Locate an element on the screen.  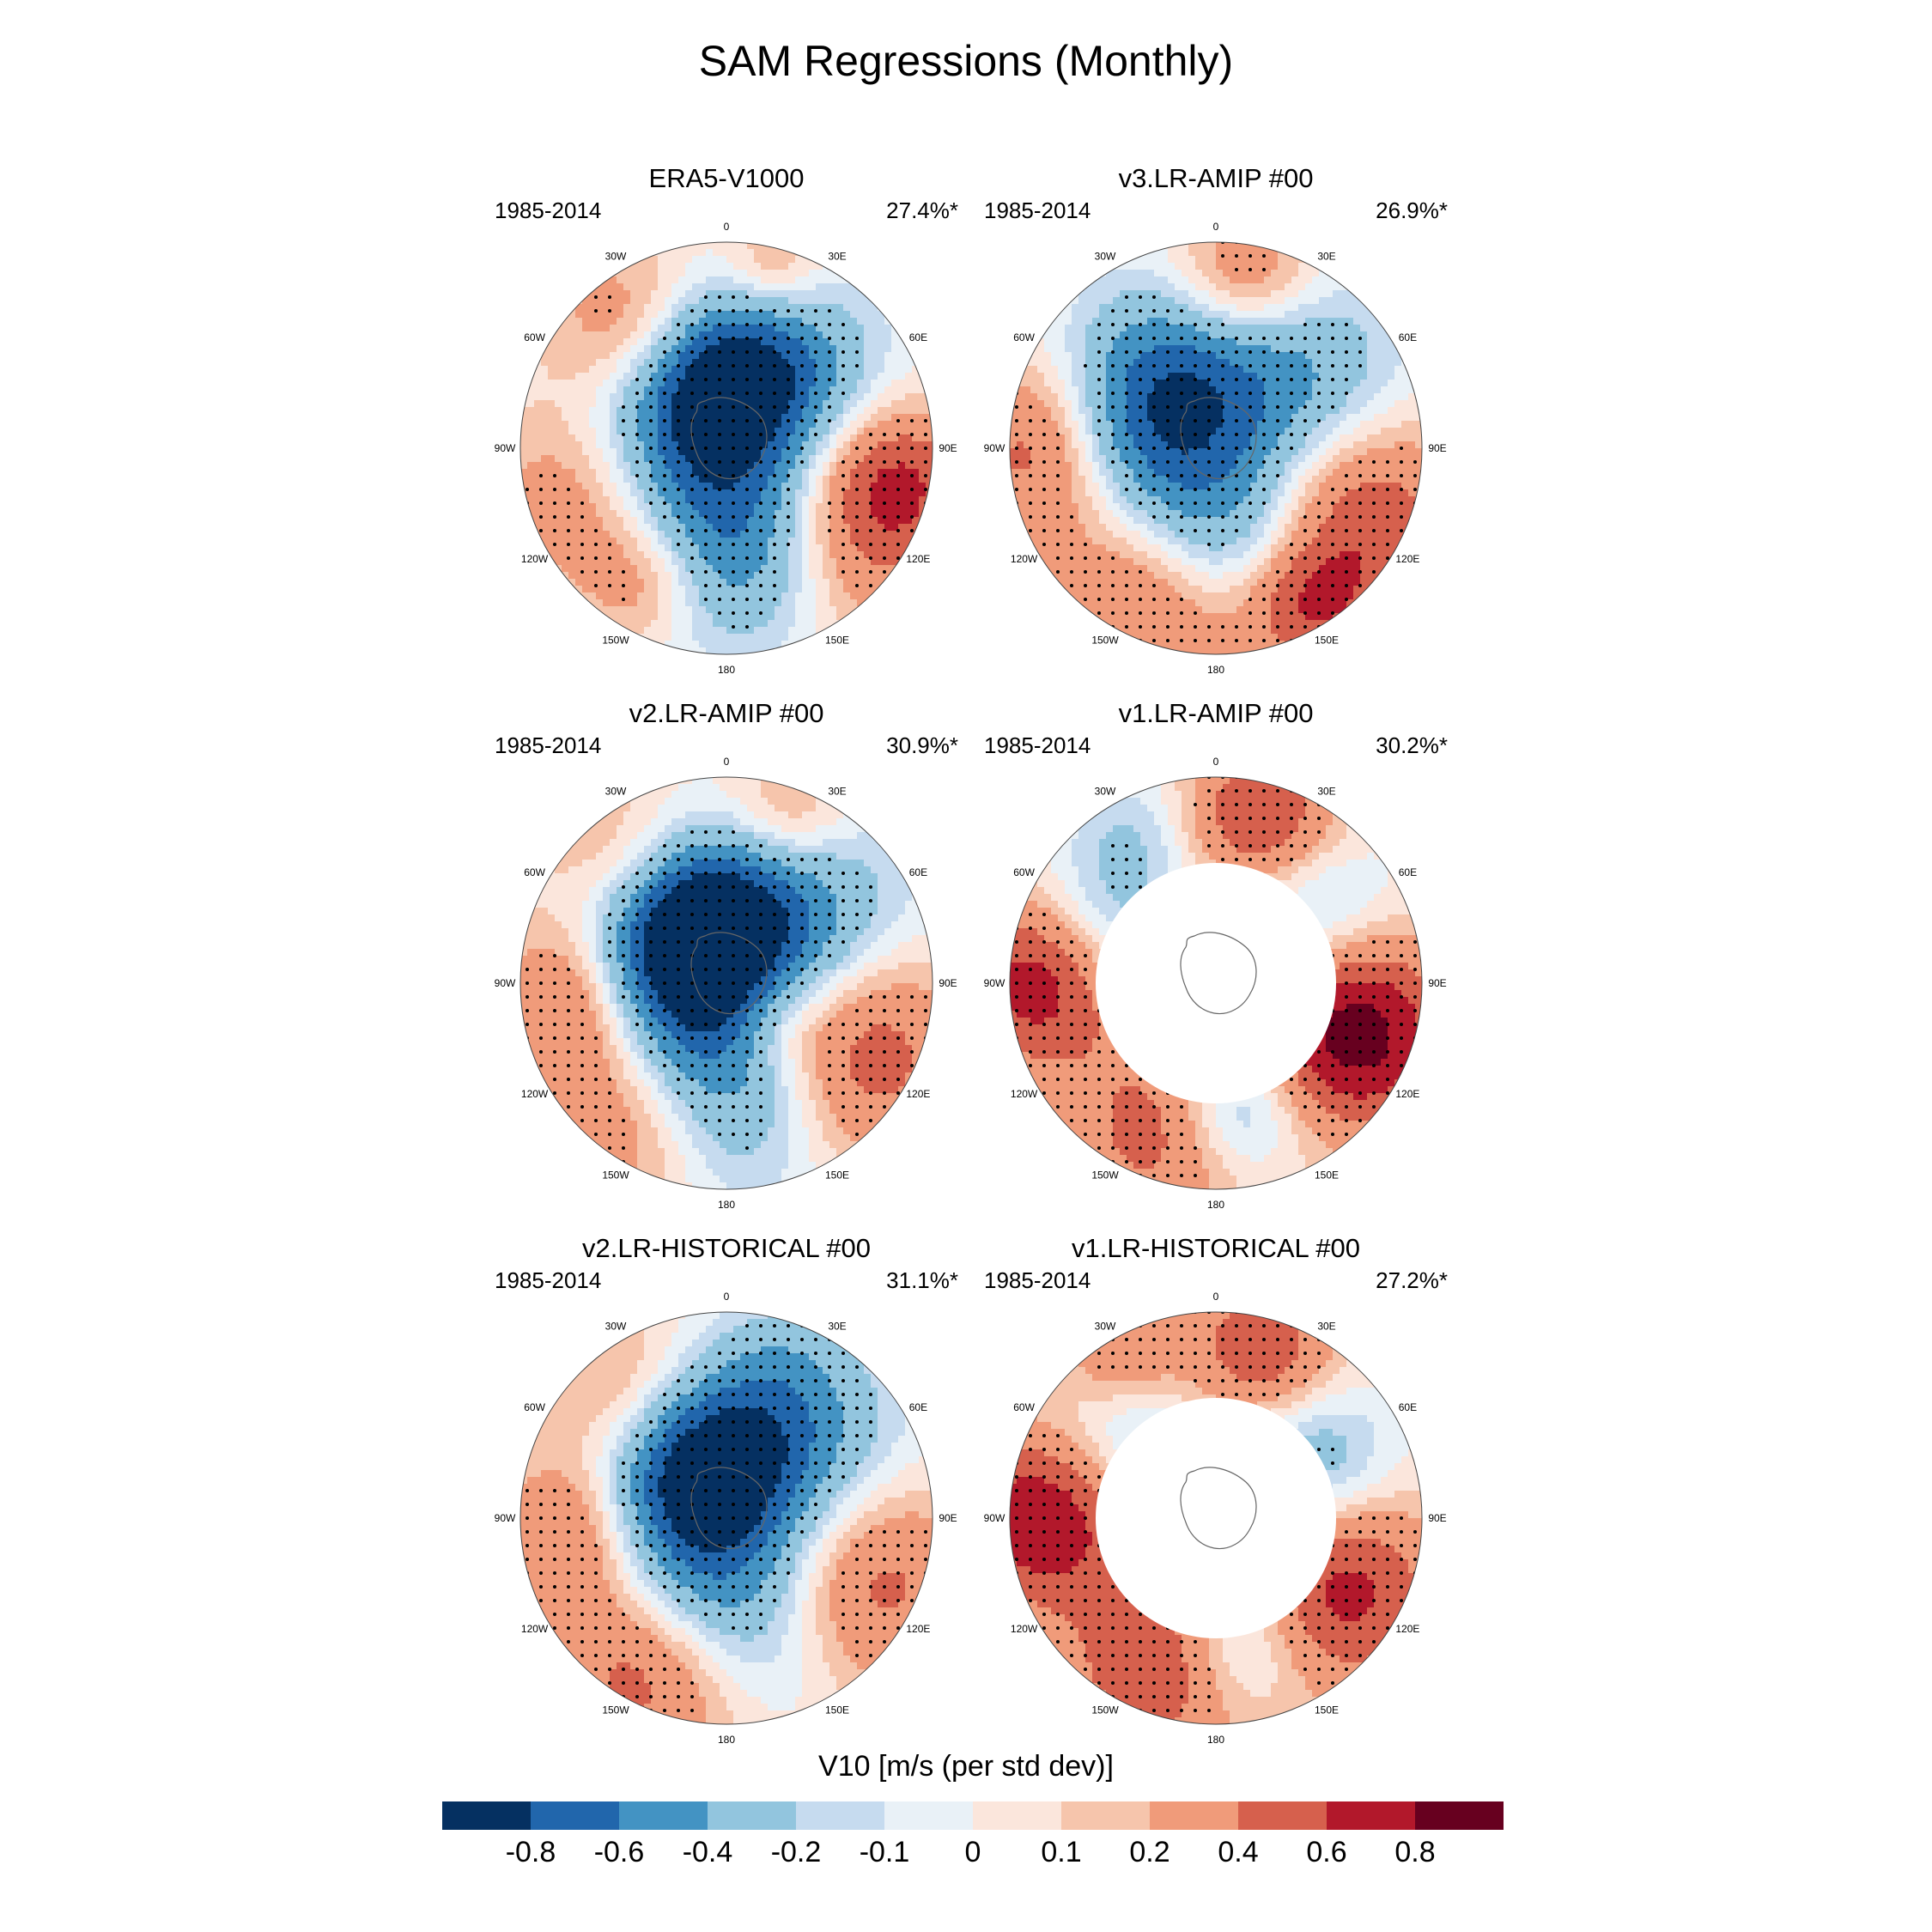
panel-variance-percent: 27.2%* is located at coordinates (1412, 1280).